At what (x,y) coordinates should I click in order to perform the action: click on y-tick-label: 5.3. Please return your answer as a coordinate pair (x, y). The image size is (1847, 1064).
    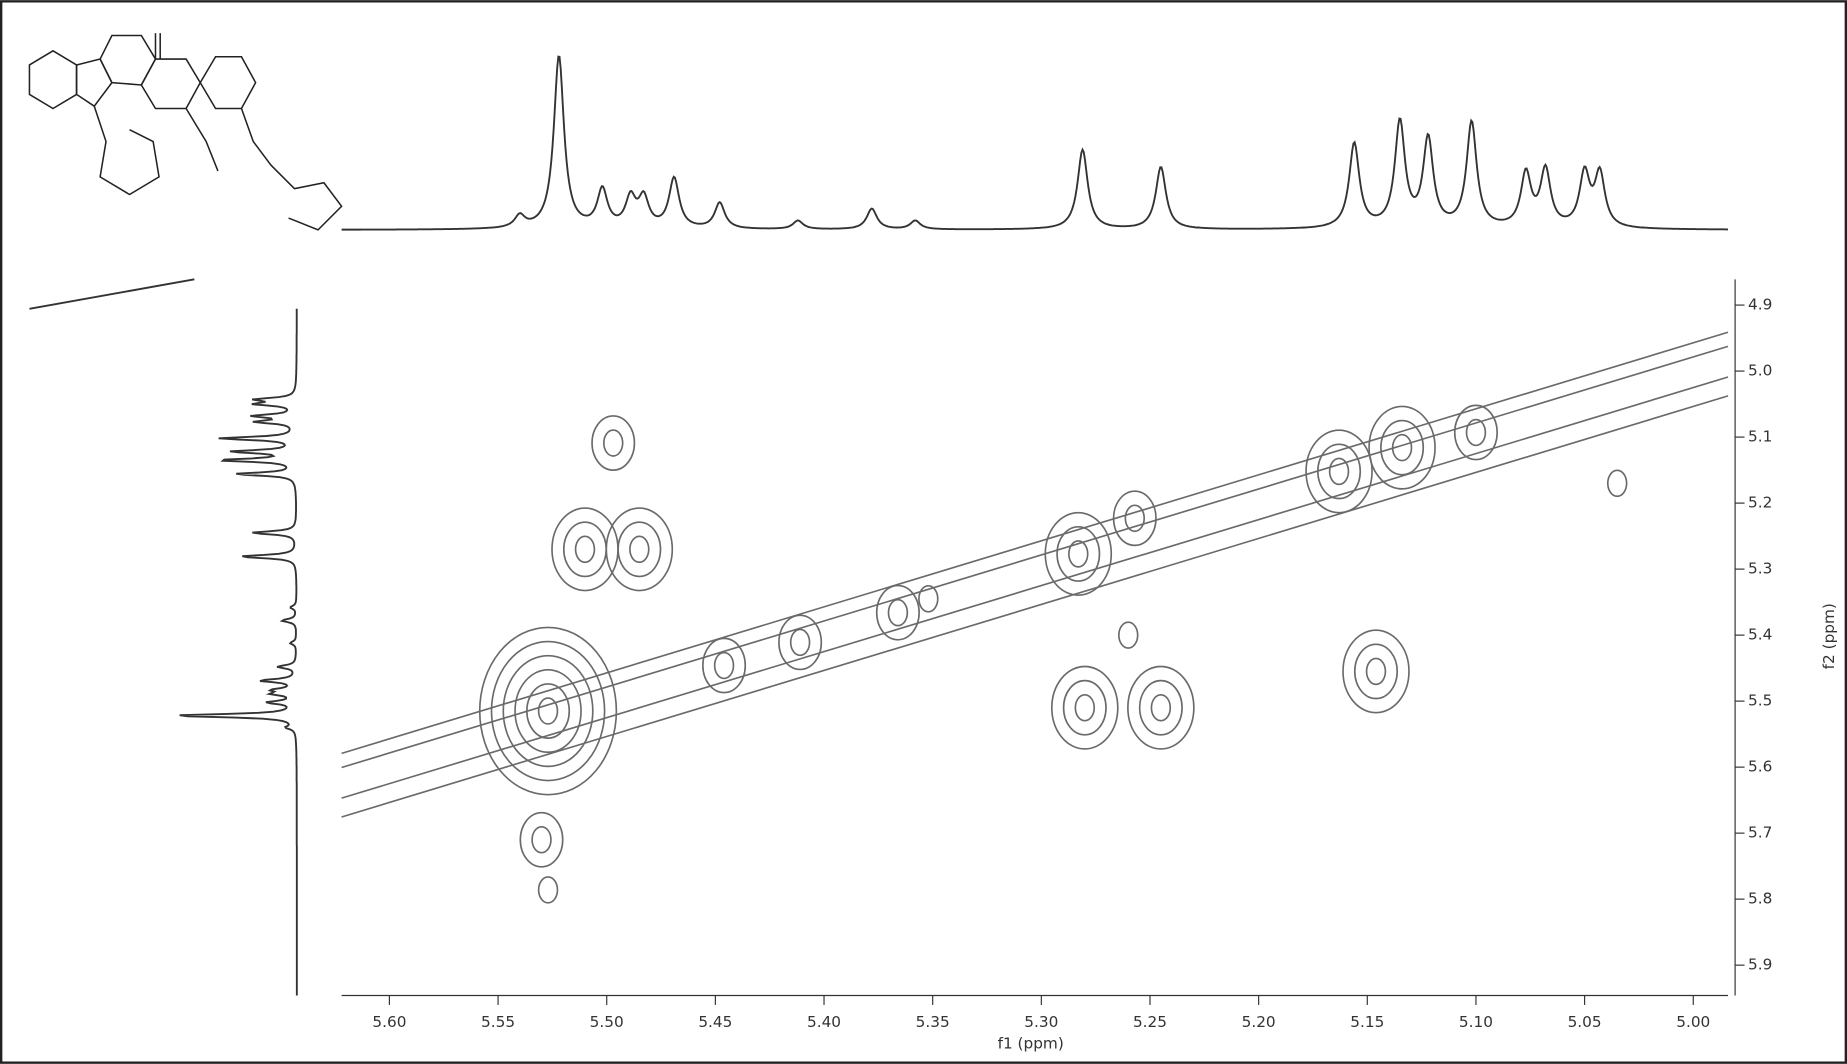
    Looking at the image, I should click on (1760, 569).